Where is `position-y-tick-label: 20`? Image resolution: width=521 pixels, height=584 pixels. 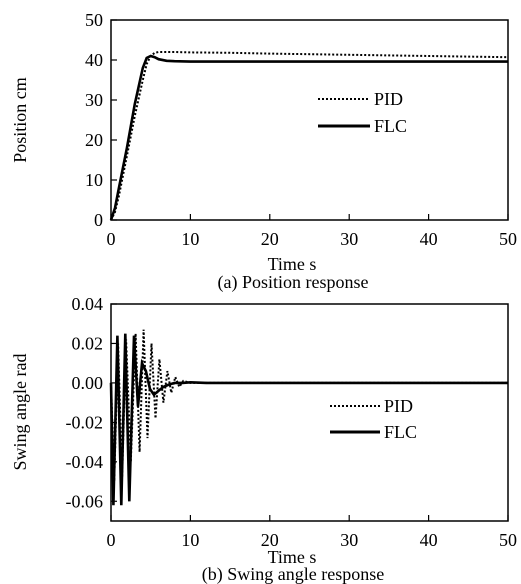
position-y-tick-label: 20 is located at coordinates (94, 140).